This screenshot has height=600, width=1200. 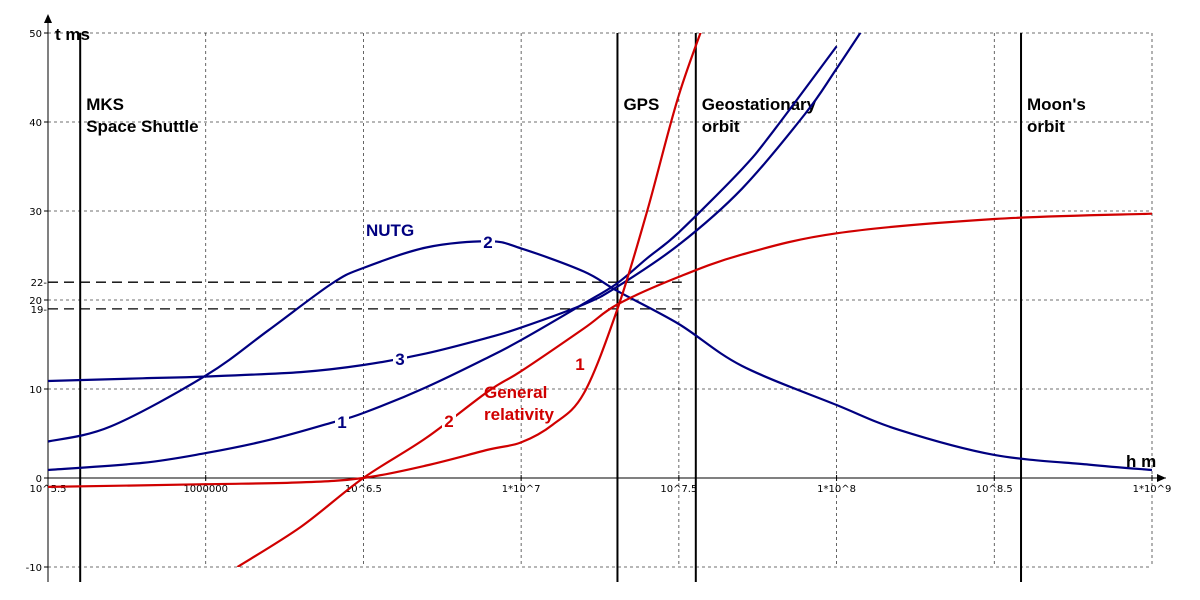 I want to click on x-tick-label: 10^7.5, so click(x=678, y=489).